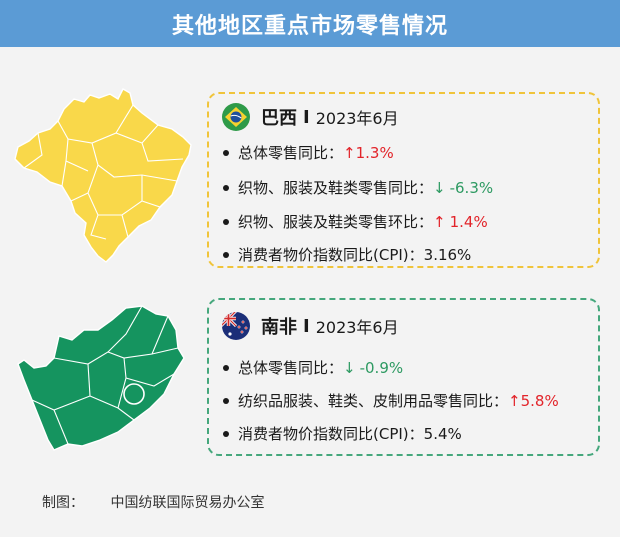 Image resolution: width=620 pixels, height=537 pixels. What do you see at coordinates (306, 117) in the screenshot?
I see `brazil-separator: I` at bounding box center [306, 117].